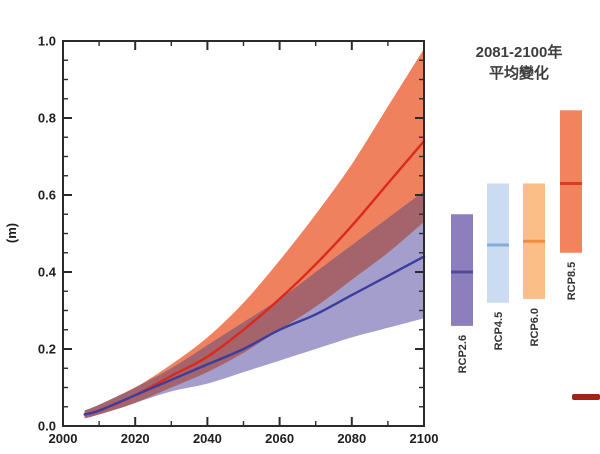  Describe the element at coordinates (351, 438) in the screenshot. I see `x-tick-label: 2080` at that location.